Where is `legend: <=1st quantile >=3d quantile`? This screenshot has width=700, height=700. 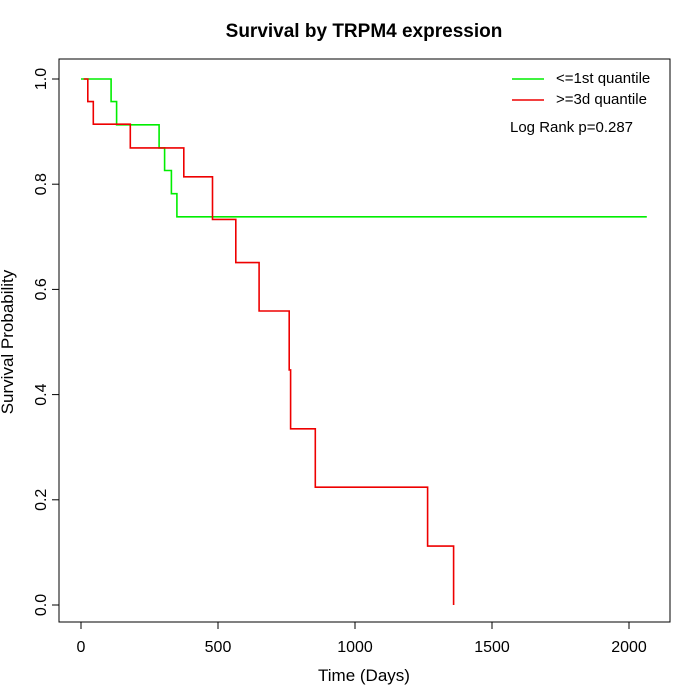
legend: <=1st quantile >=3d quantile is located at coordinates (581, 89).